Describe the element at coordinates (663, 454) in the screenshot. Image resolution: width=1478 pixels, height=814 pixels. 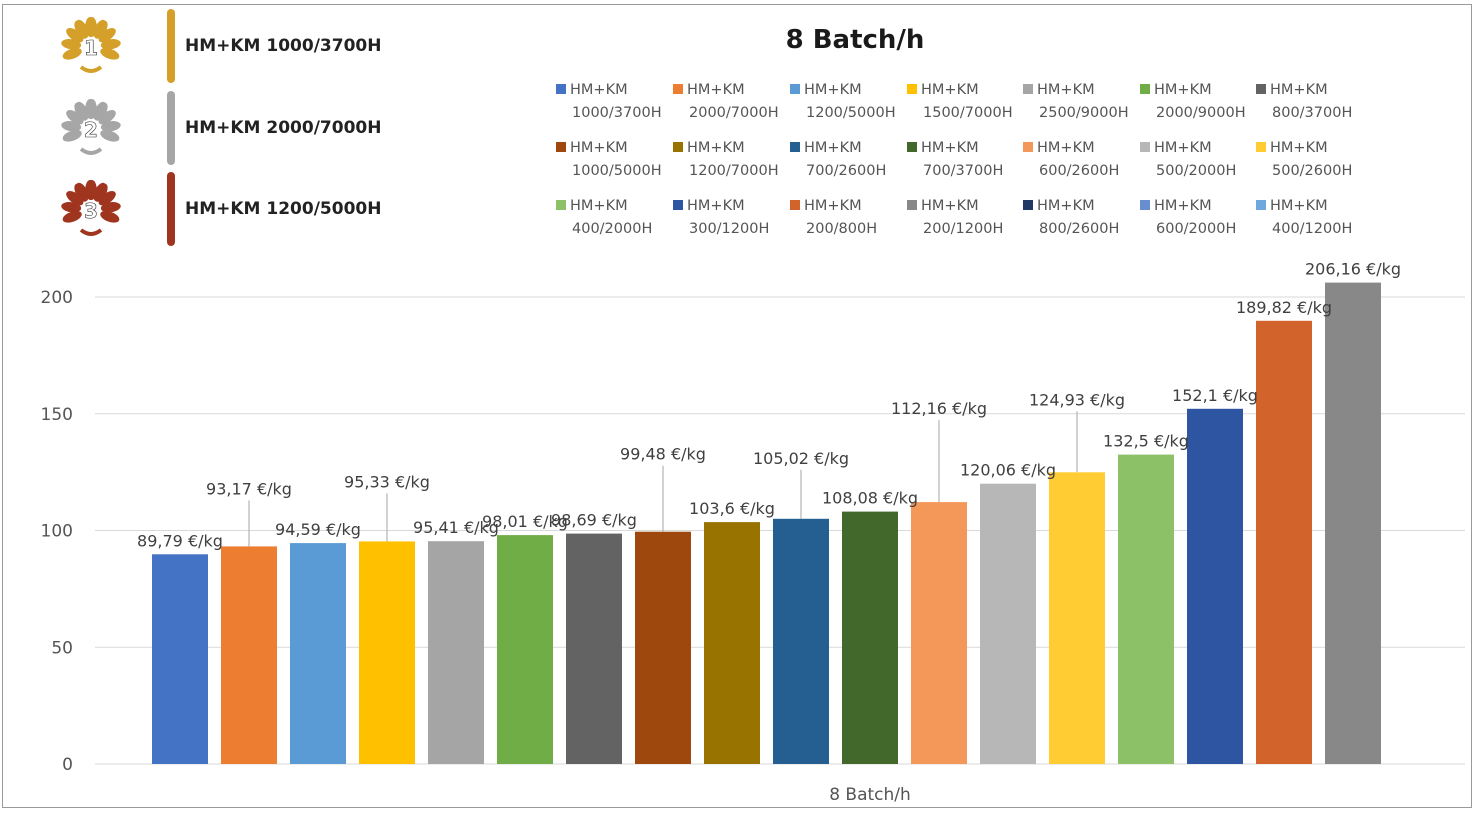
I see `data-label: 99,48 €/kg` at that location.